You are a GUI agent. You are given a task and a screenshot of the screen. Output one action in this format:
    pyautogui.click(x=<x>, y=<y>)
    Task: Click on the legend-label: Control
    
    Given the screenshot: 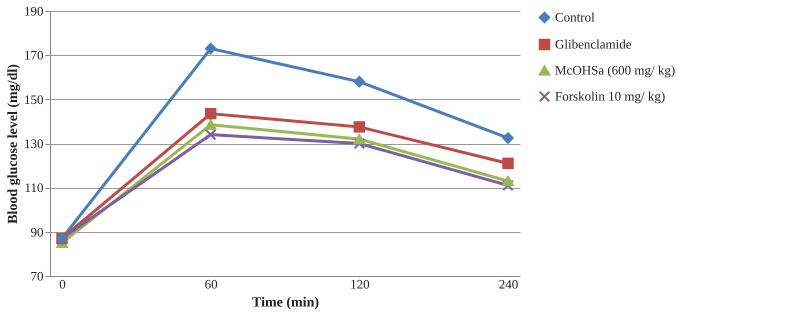 What is the action you would take?
    pyautogui.click(x=575, y=17)
    